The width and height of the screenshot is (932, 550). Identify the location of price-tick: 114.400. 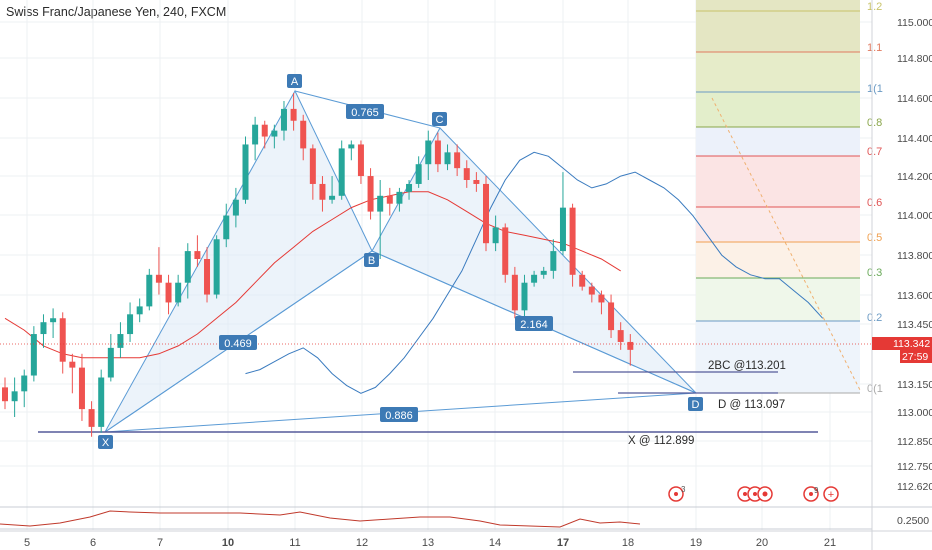
(914, 139).